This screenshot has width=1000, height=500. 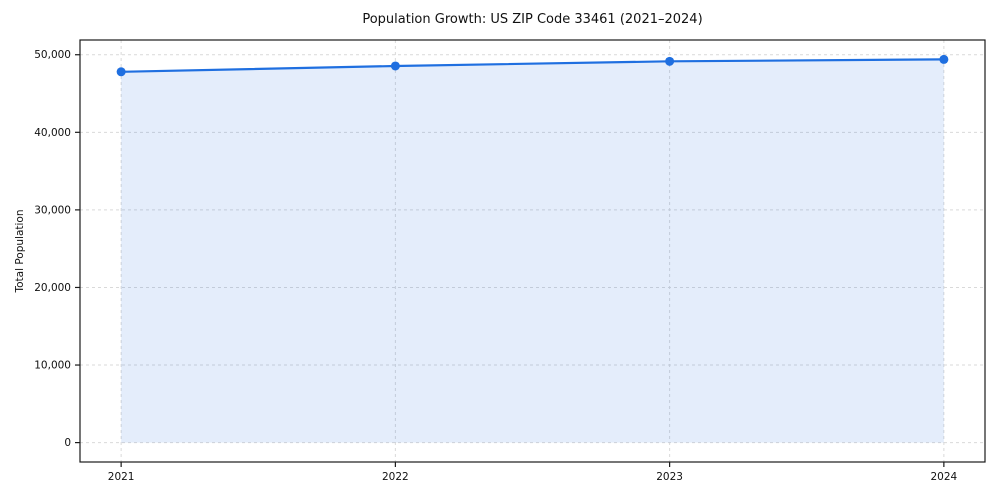 I want to click on y-tick-label: 20,000, so click(x=52, y=288).